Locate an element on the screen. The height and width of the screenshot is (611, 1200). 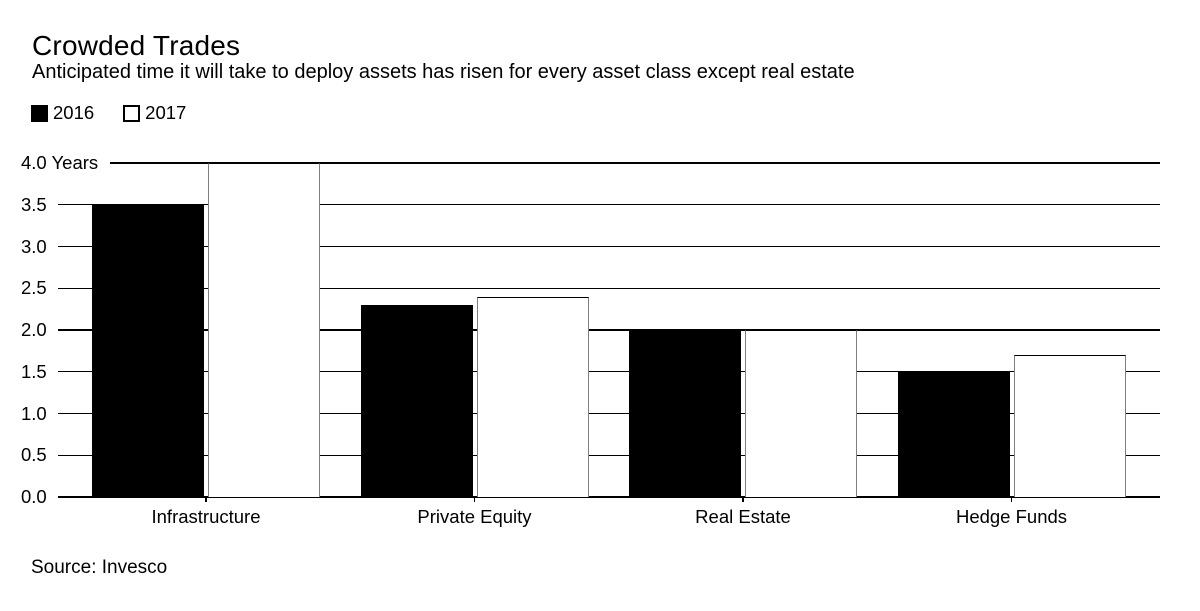
chart-title: Crowded Trades is located at coordinates (136, 45).